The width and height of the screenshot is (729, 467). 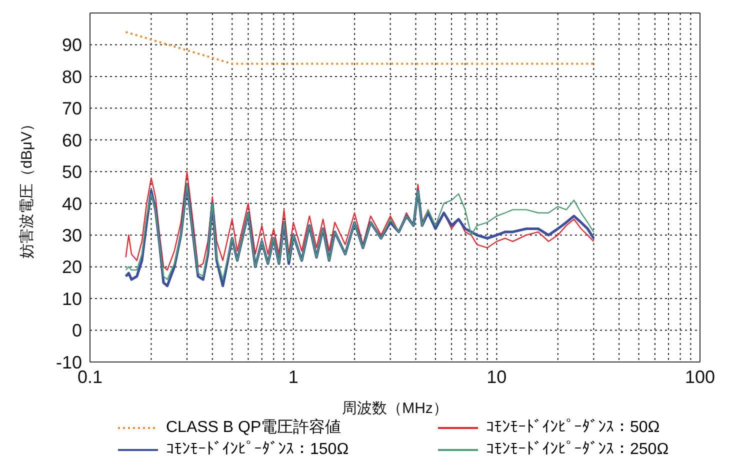 I want to click on y-tick-label: 60, so click(x=72, y=140).